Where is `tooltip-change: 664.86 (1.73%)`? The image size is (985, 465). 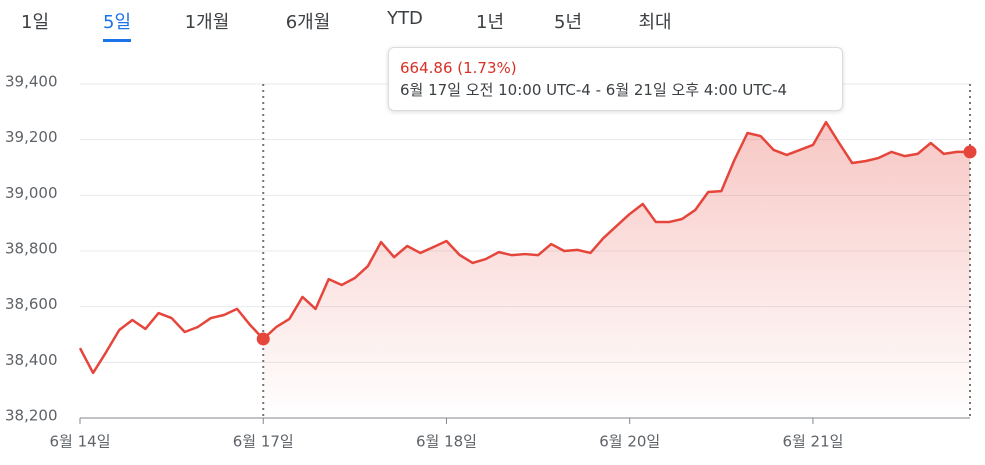
tooltip-change: 664.86 (1.73%) is located at coordinates (458, 68).